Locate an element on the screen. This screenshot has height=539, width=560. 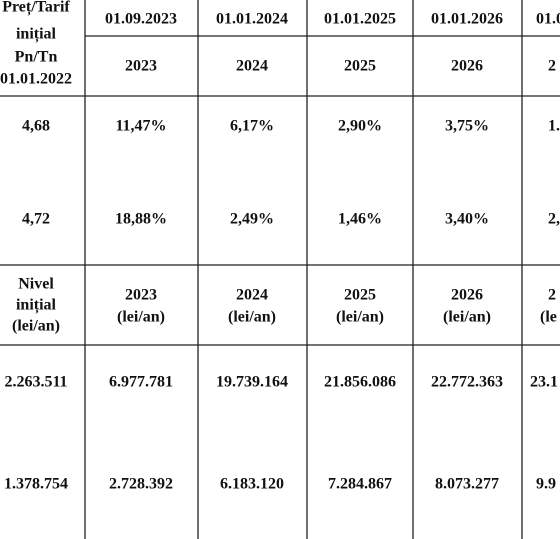
value-cell: 1,46% is located at coordinates (360, 219).